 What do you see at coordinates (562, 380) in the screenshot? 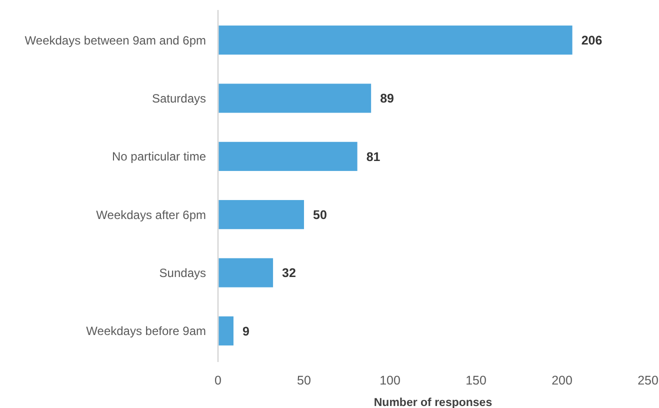
I see `x-tick-label: 200` at bounding box center [562, 380].